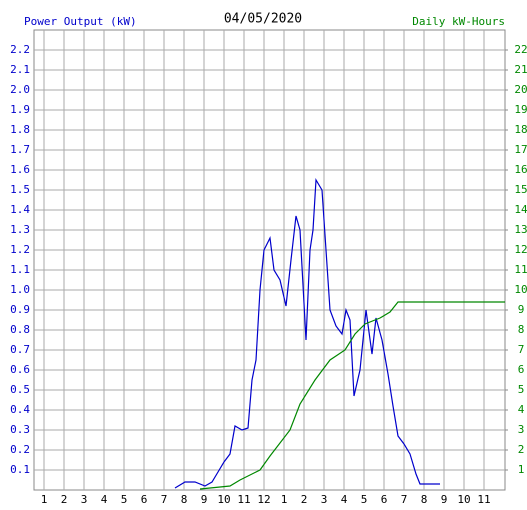 The image size is (527, 510). What do you see at coordinates (20, 49) in the screenshot?
I see `y-tick-label: 2.2` at bounding box center [20, 49].